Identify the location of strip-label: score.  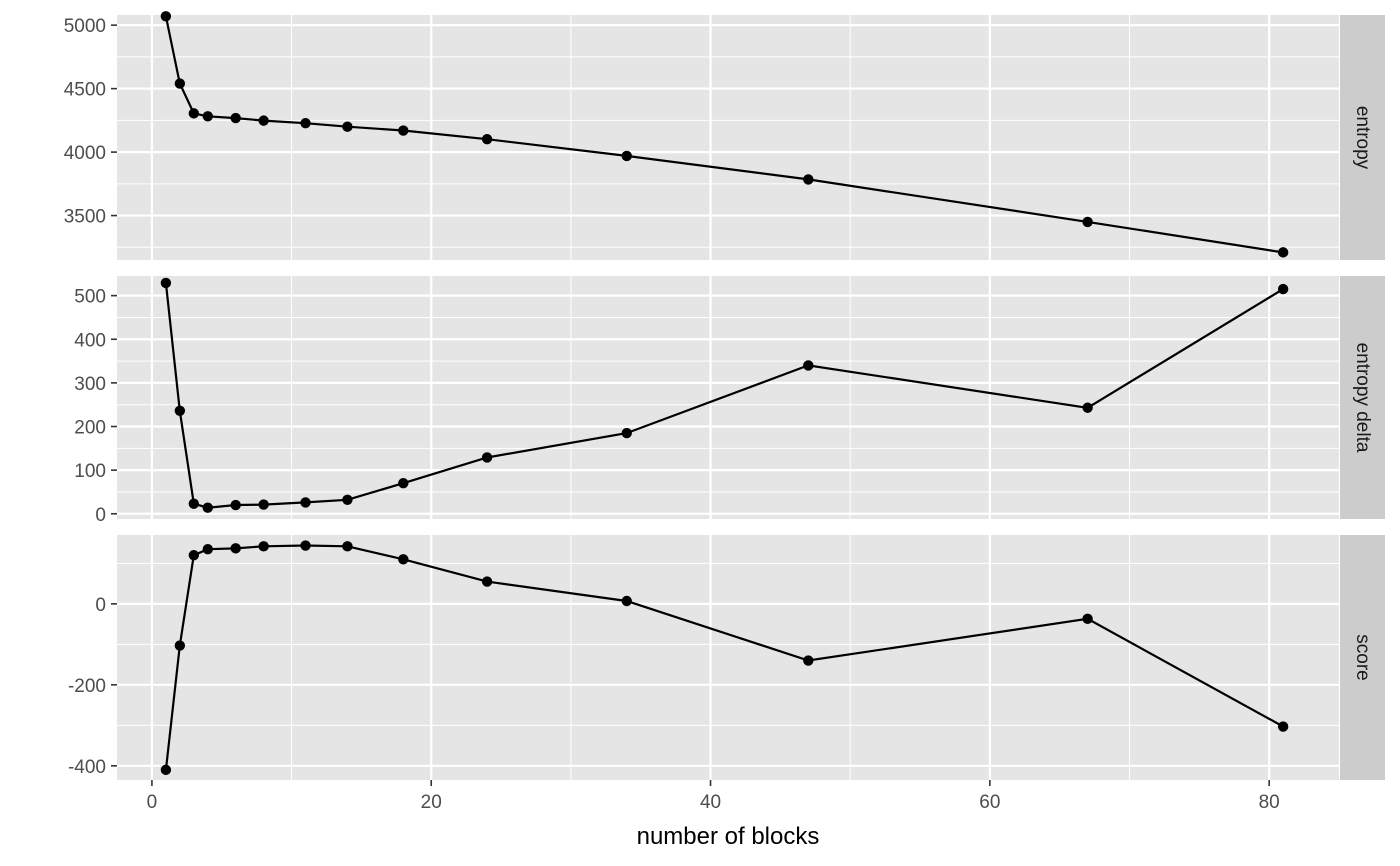
(1362, 657).